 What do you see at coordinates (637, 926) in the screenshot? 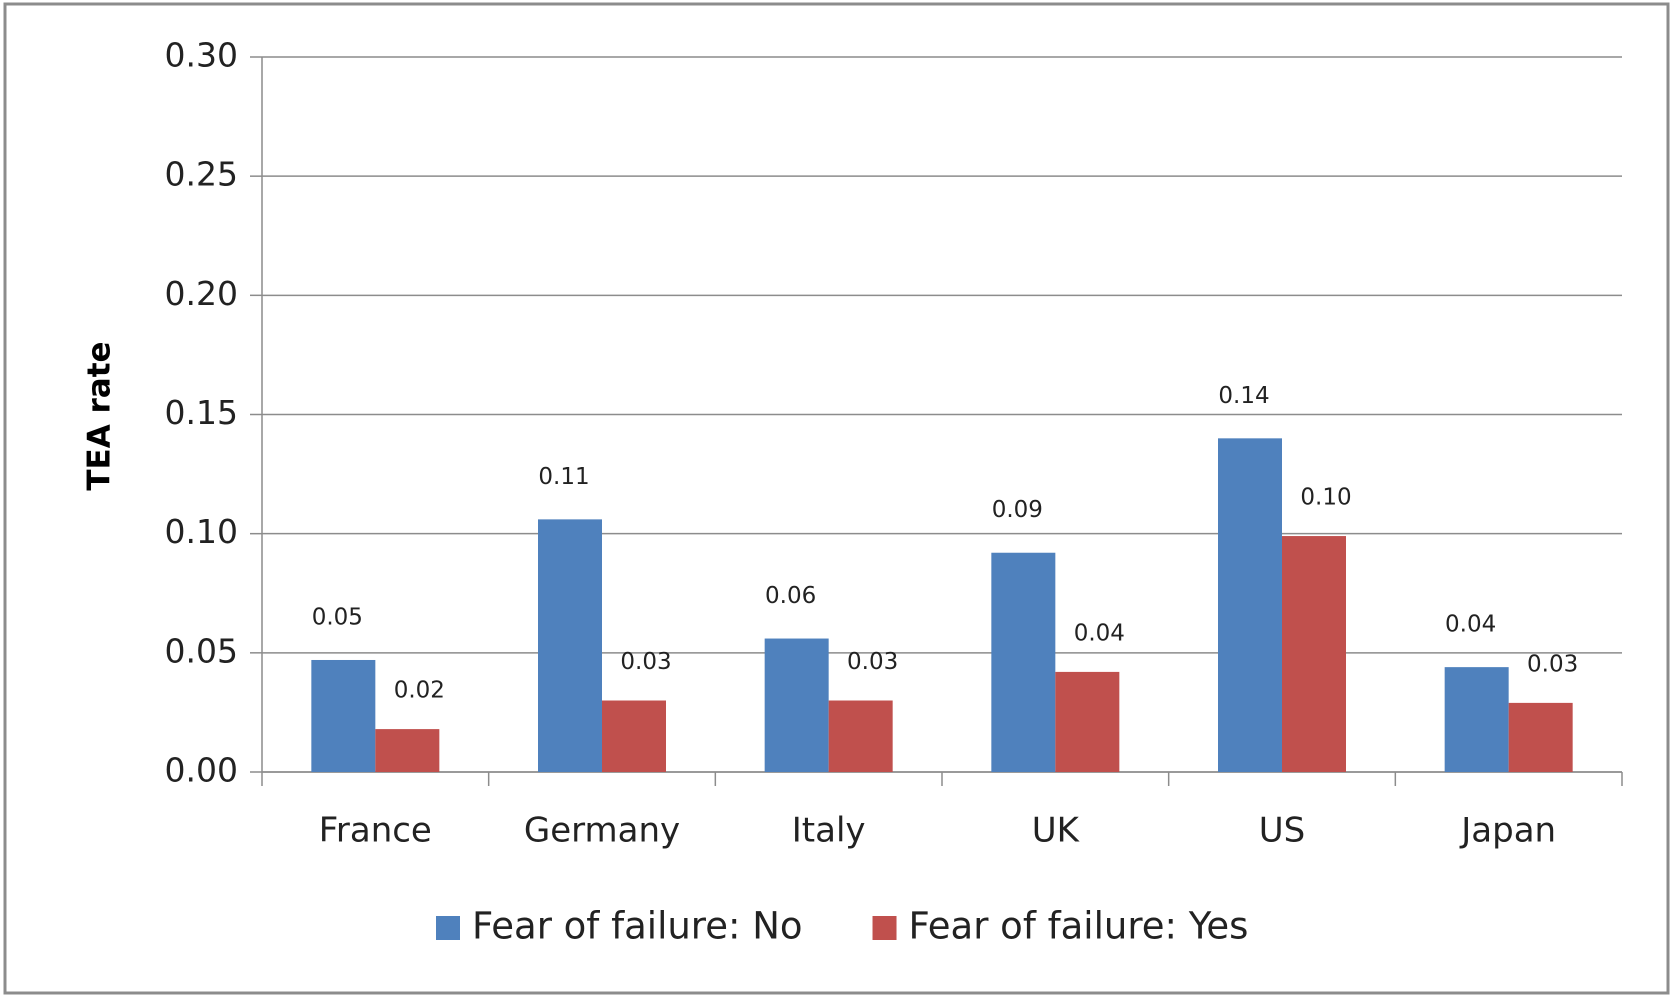
I see `legend-label: Fear of failure: No` at bounding box center [637, 926].